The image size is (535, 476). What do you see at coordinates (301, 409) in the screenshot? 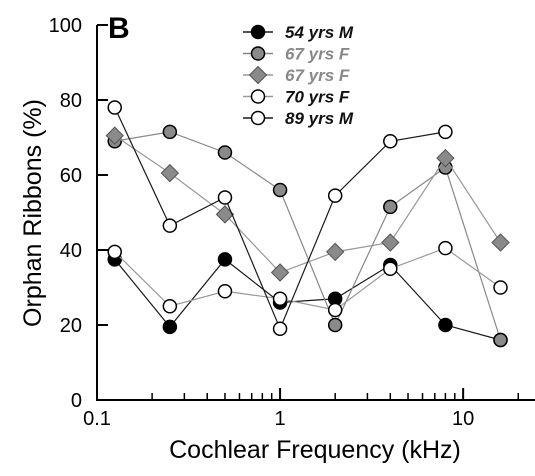
I see `x-ticks: 0.1 1 10` at bounding box center [301, 409].